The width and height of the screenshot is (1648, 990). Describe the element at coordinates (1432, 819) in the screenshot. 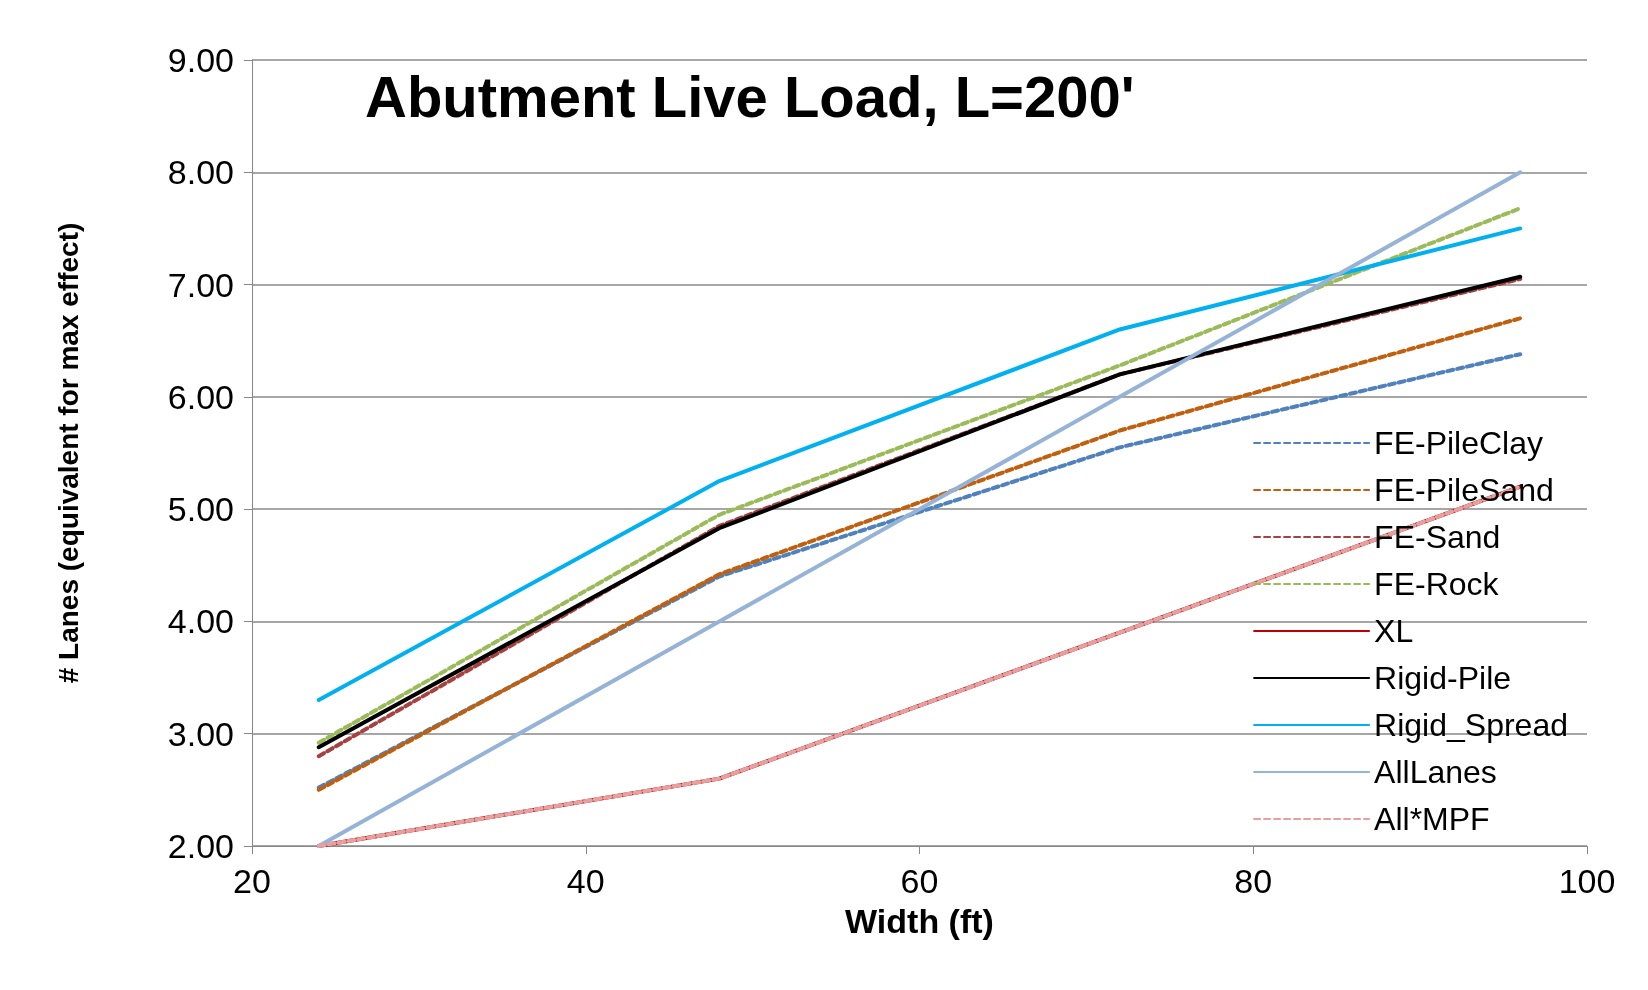

I see `legend-label: All*MPF` at that location.